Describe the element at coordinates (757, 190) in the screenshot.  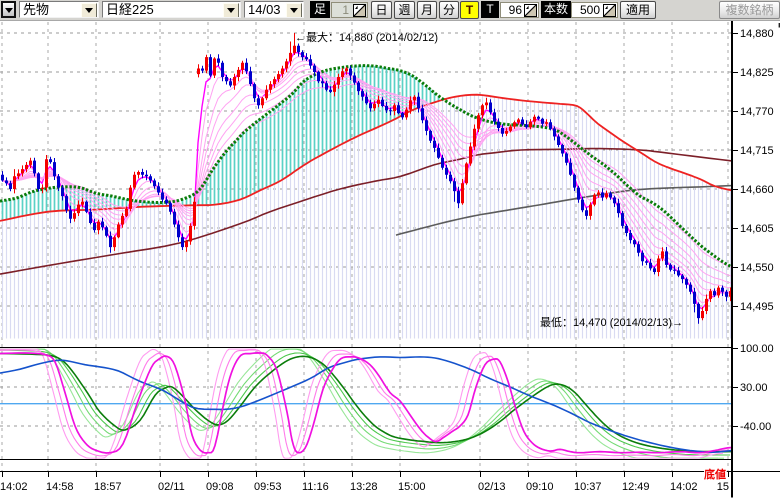
I see `svg-text: 14,660` at that location.